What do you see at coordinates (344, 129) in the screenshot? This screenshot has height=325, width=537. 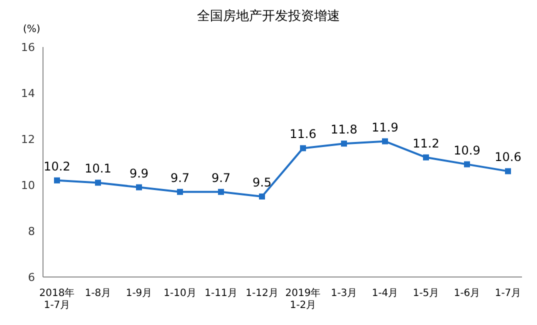 I see `data-label: 11.8` at bounding box center [344, 129].